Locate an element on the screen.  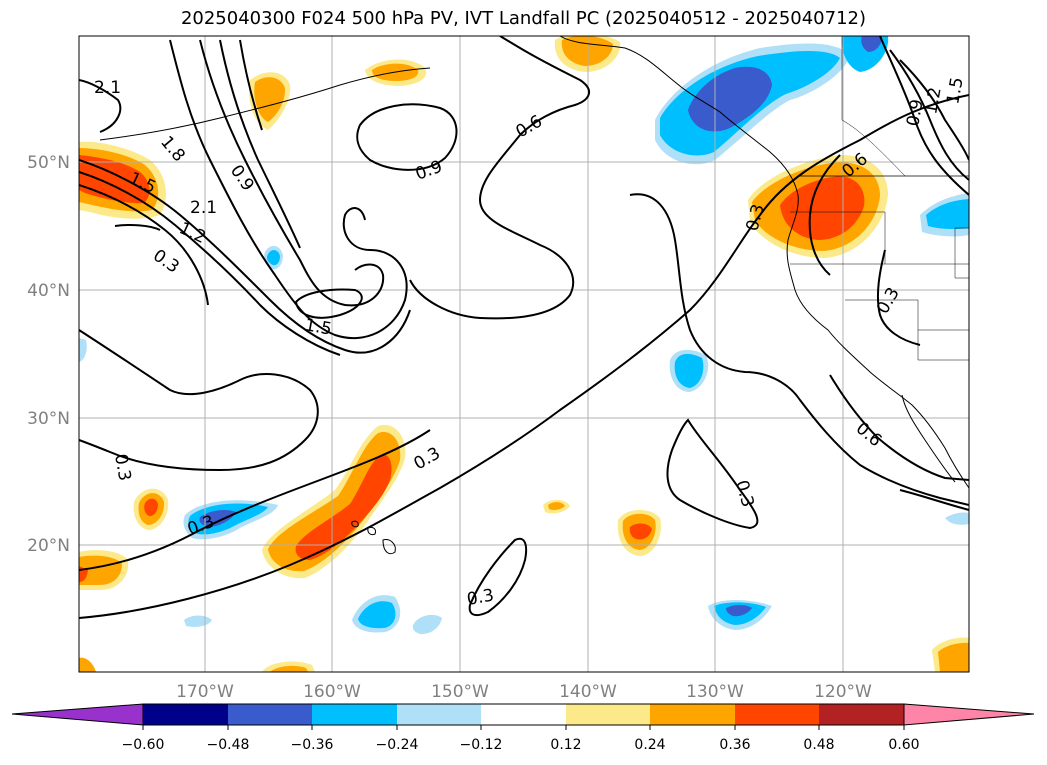
colorbar-tick-label: −0.60 is located at coordinates (143, 745).